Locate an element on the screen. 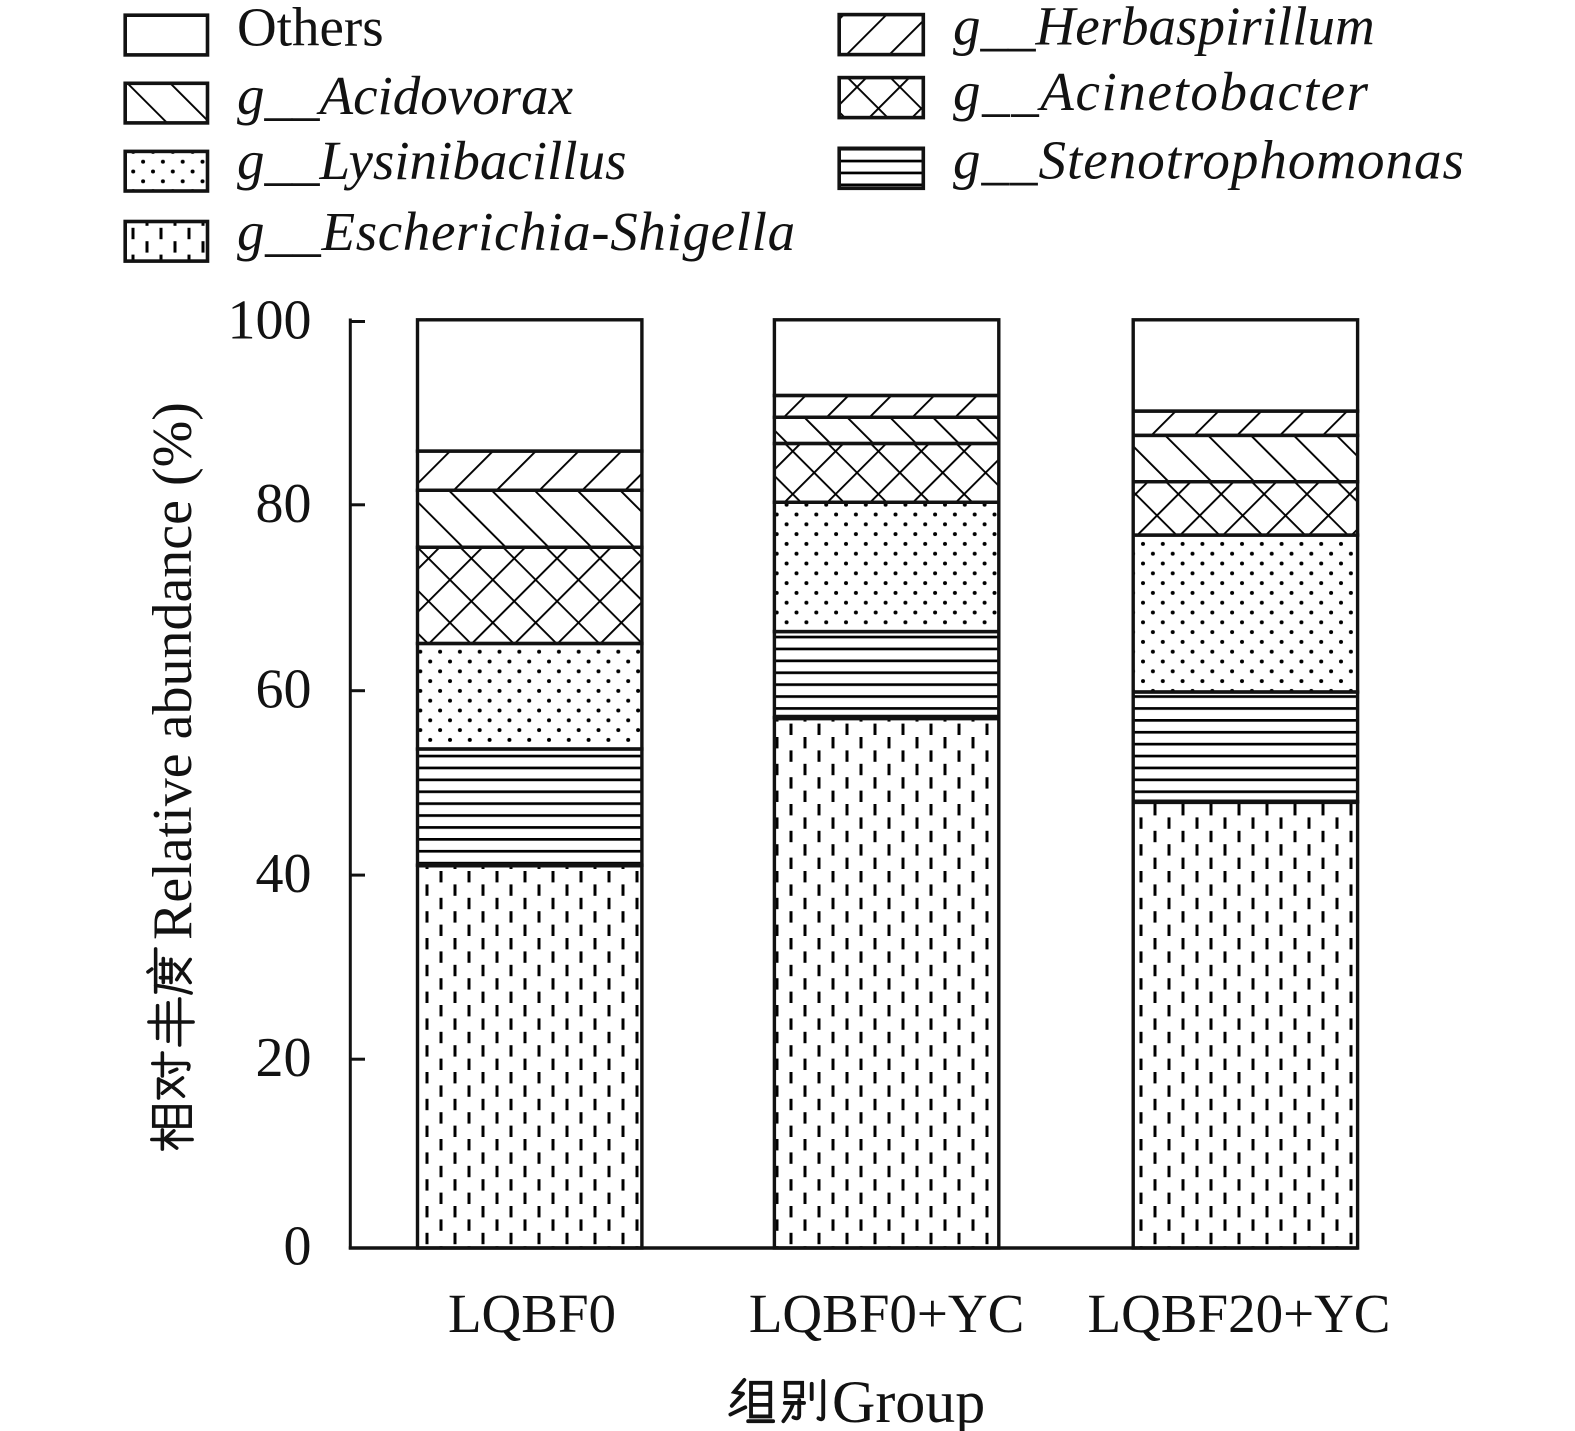  svg-text: LQBF0 is located at coordinates (532, 1313).